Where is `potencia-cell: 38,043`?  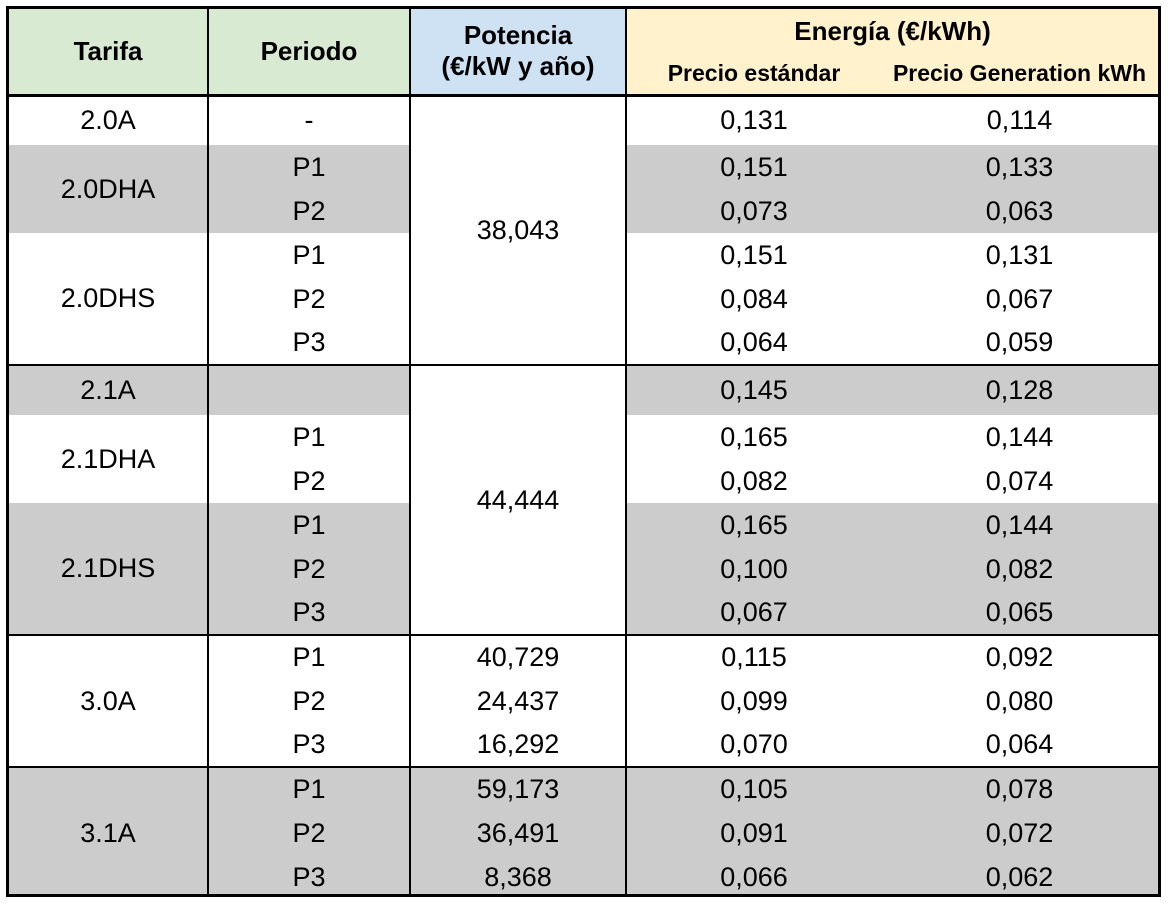
potencia-cell: 38,043 is located at coordinates (517, 230).